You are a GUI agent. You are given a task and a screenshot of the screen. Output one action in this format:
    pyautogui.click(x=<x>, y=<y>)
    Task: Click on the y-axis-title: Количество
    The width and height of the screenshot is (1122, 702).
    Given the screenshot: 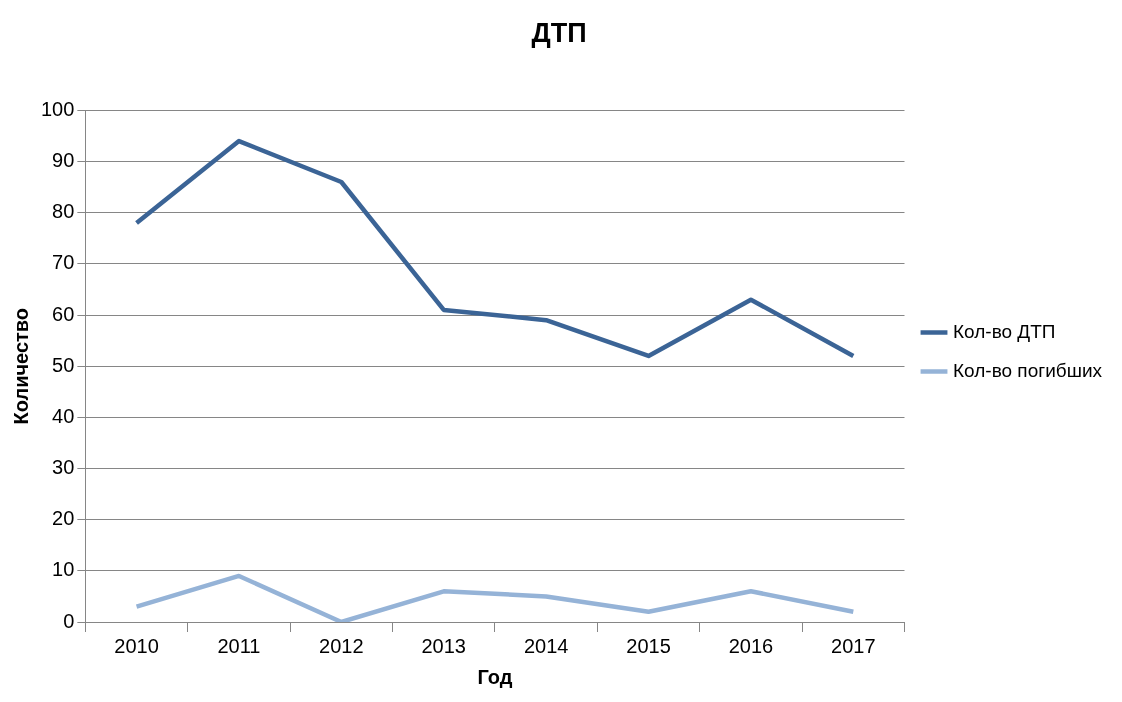 What is the action you would take?
    pyautogui.click(x=20, y=366)
    